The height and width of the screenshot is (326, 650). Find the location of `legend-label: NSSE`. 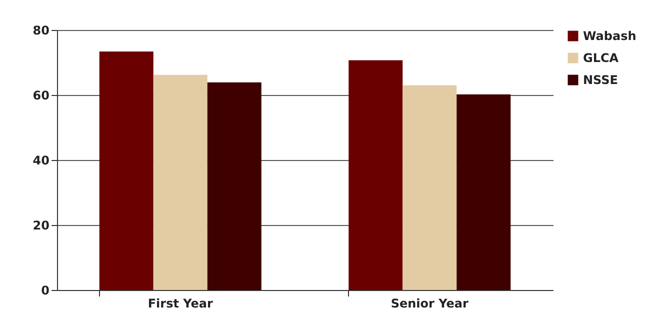

legend-label: NSSE is located at coordinates (600, 80).